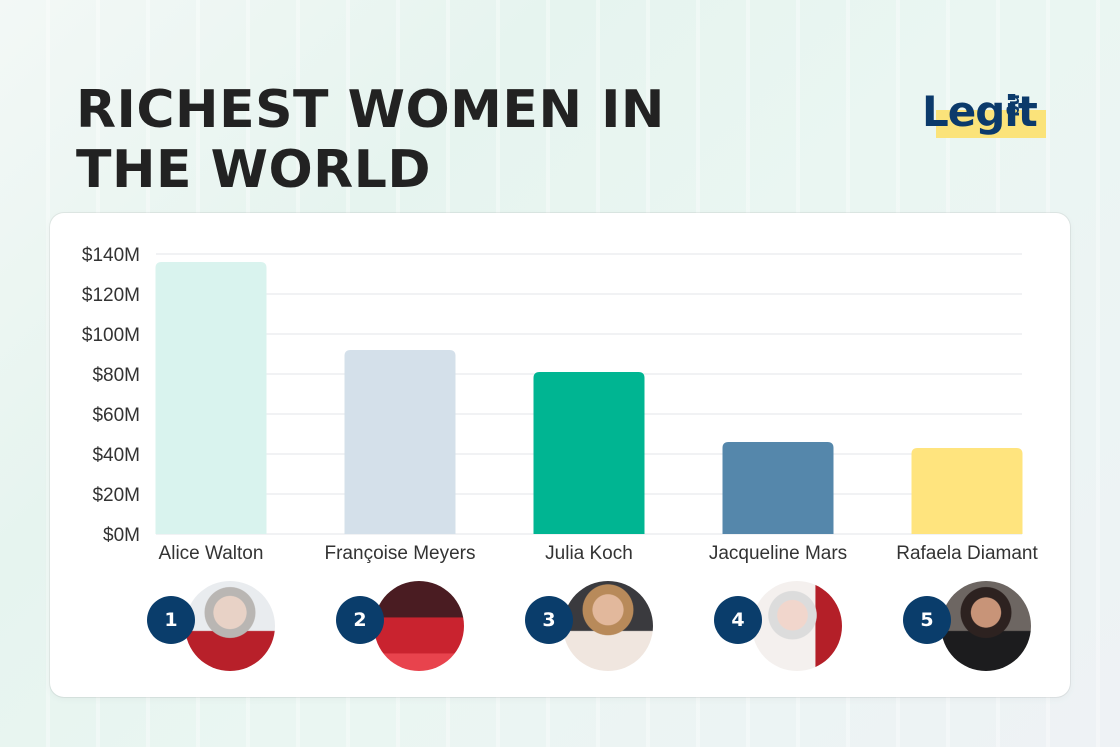  What do you see at coordinates (370, 140) in the screenshot?
I see `page-title: RICHEST WOMEN IN THE WORLD` at bounding box center [370, 140].